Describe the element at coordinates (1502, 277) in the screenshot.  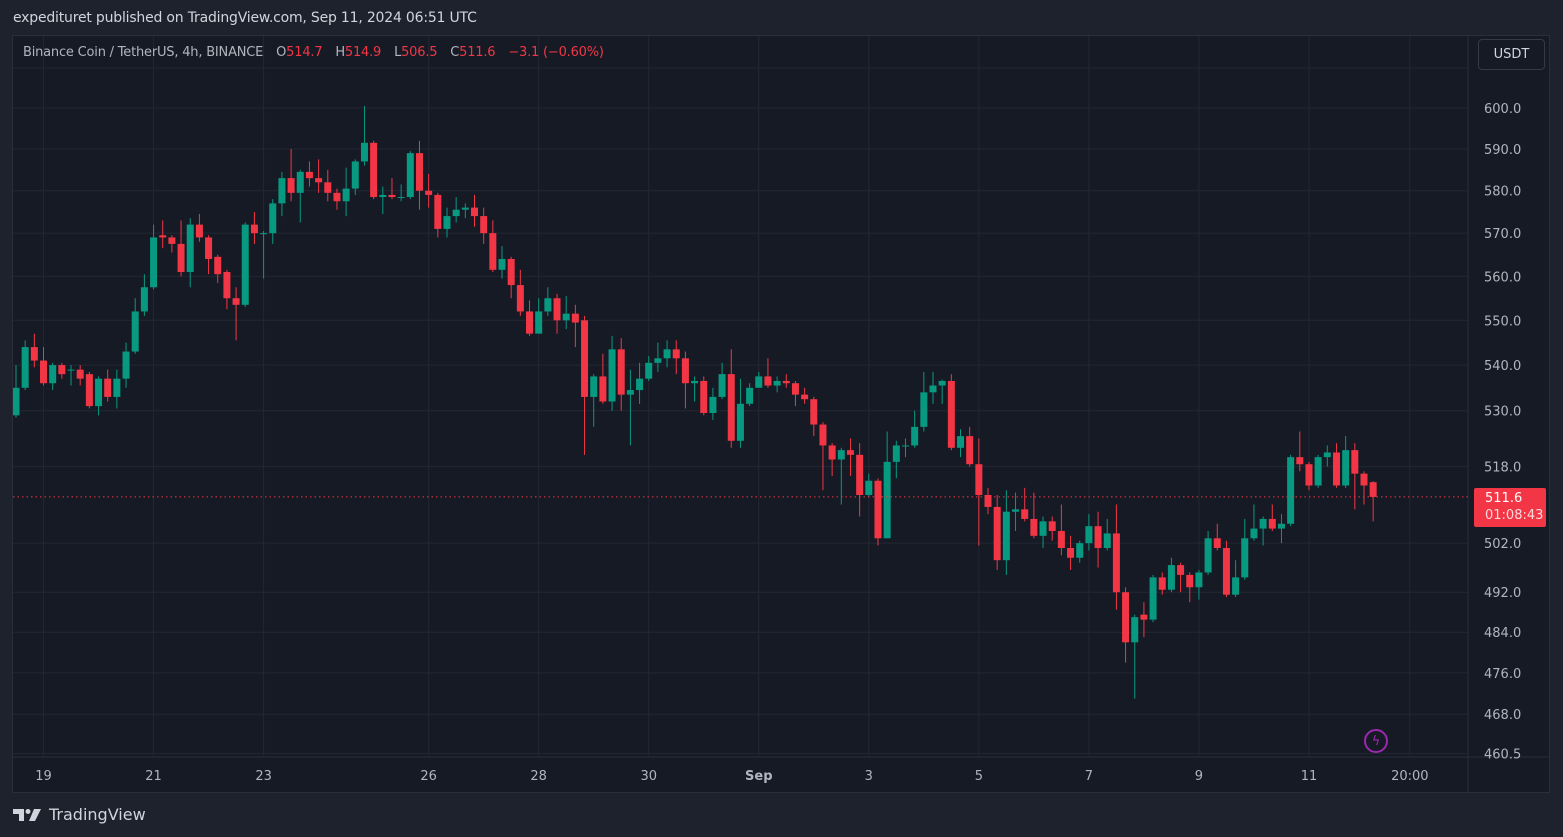
I see `price-tick-label: 560.0` at that location.